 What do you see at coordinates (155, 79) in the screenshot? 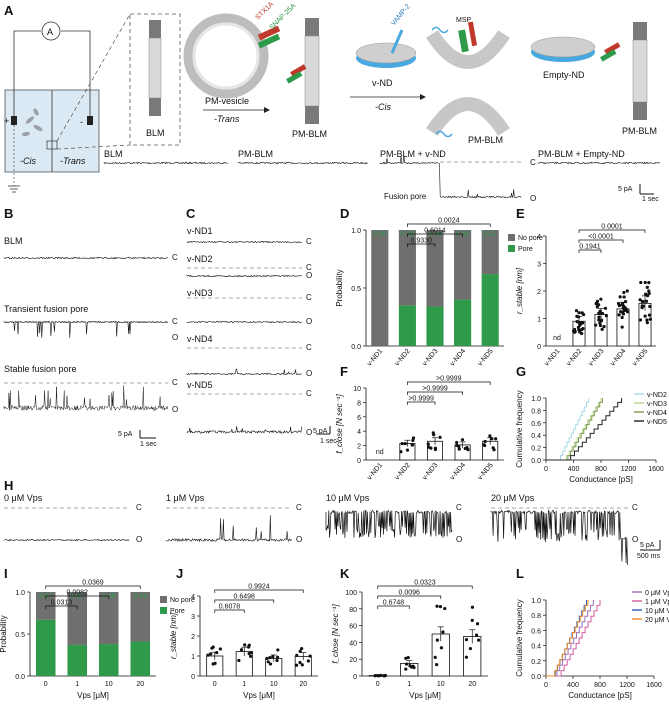
I see `blm-inset` at bounding box center [155, 79].